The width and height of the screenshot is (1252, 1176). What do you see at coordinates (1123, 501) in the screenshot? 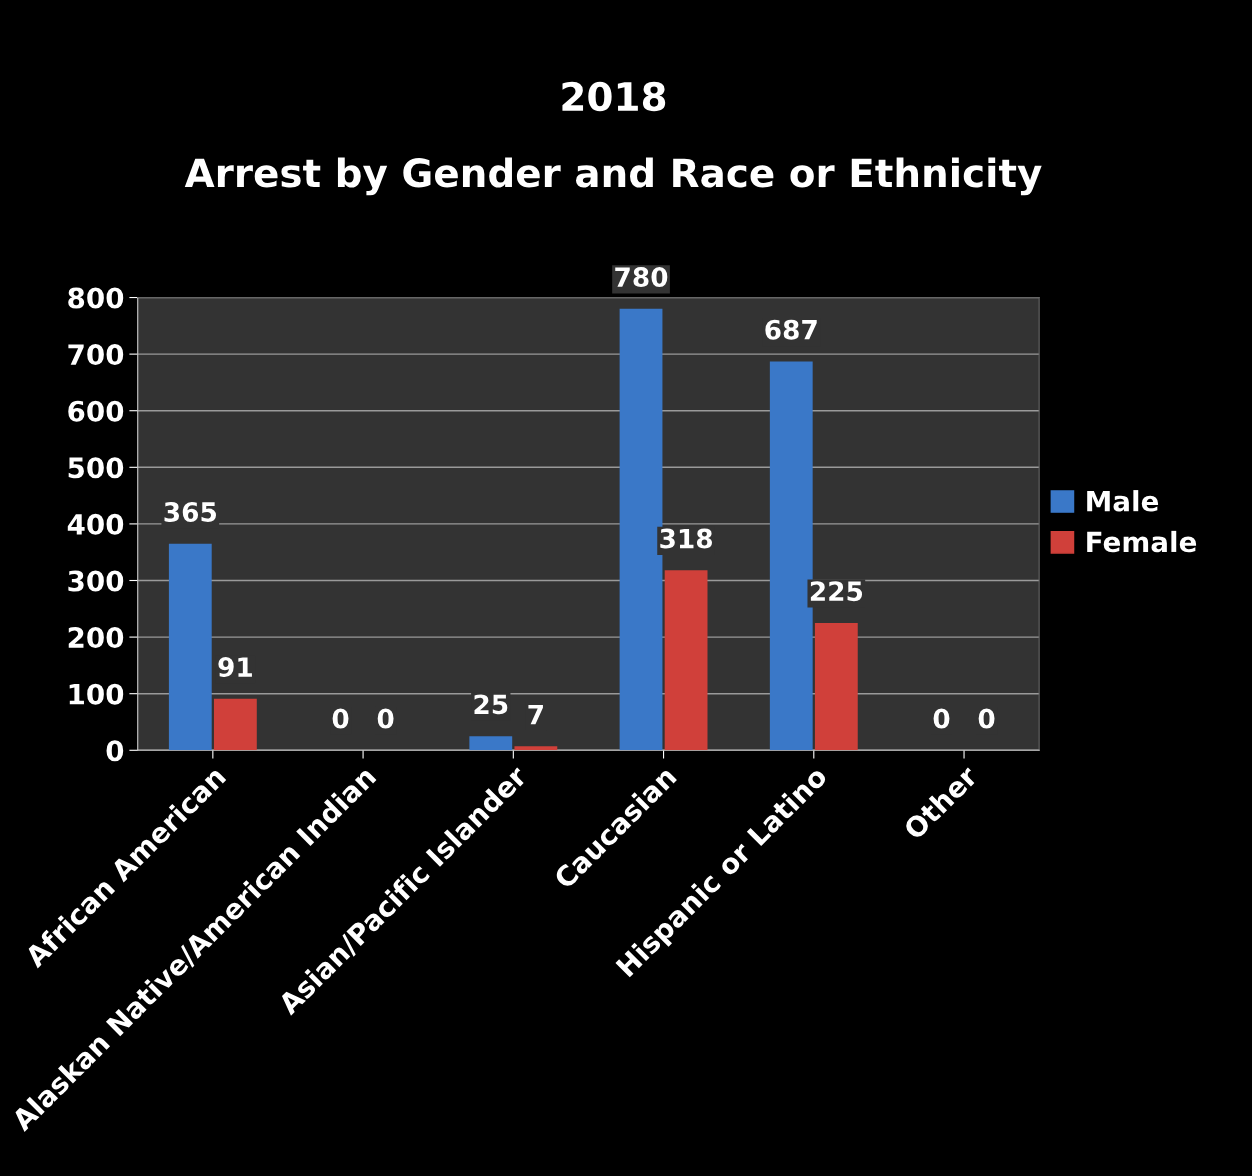
I see `legend-label: Male` at bounding box center [1123, 501].